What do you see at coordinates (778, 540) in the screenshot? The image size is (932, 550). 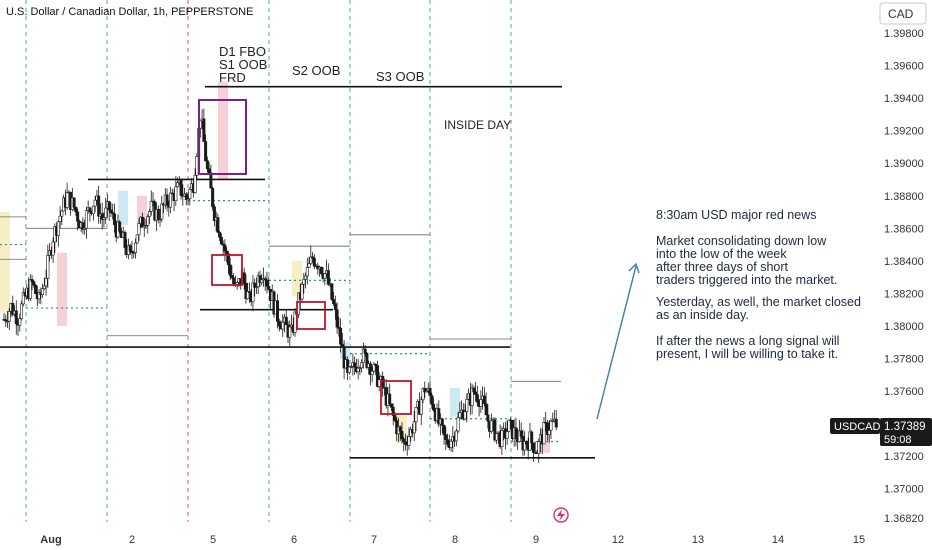 I see `x-tick-label: 14` at bounding box center [778, 540].